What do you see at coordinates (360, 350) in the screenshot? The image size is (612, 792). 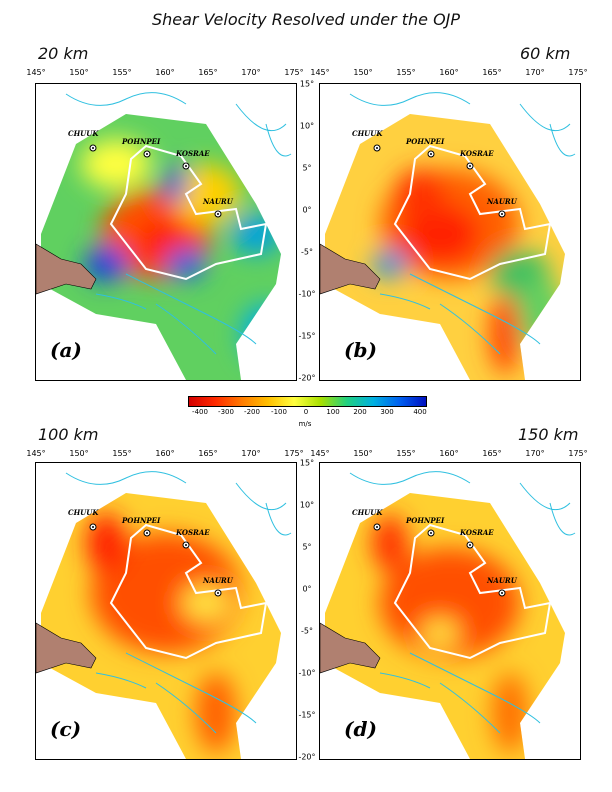 I see `panel-letter-b: (b)` at bounding box center [360, 350].